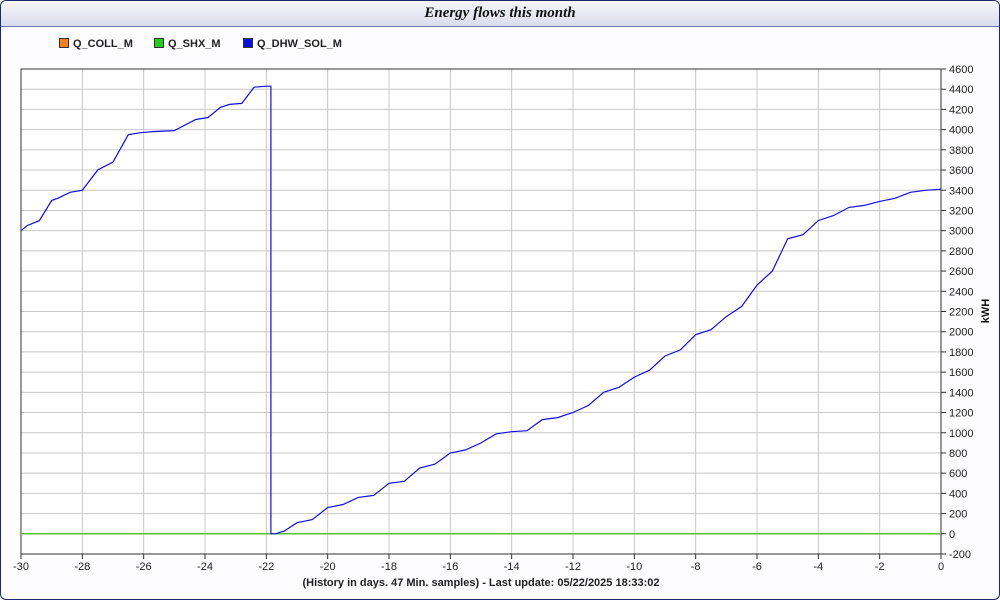 The height and width of the screenshot is (600, 1000). I want to click on x-tick-label: 0, so click(941, 567).